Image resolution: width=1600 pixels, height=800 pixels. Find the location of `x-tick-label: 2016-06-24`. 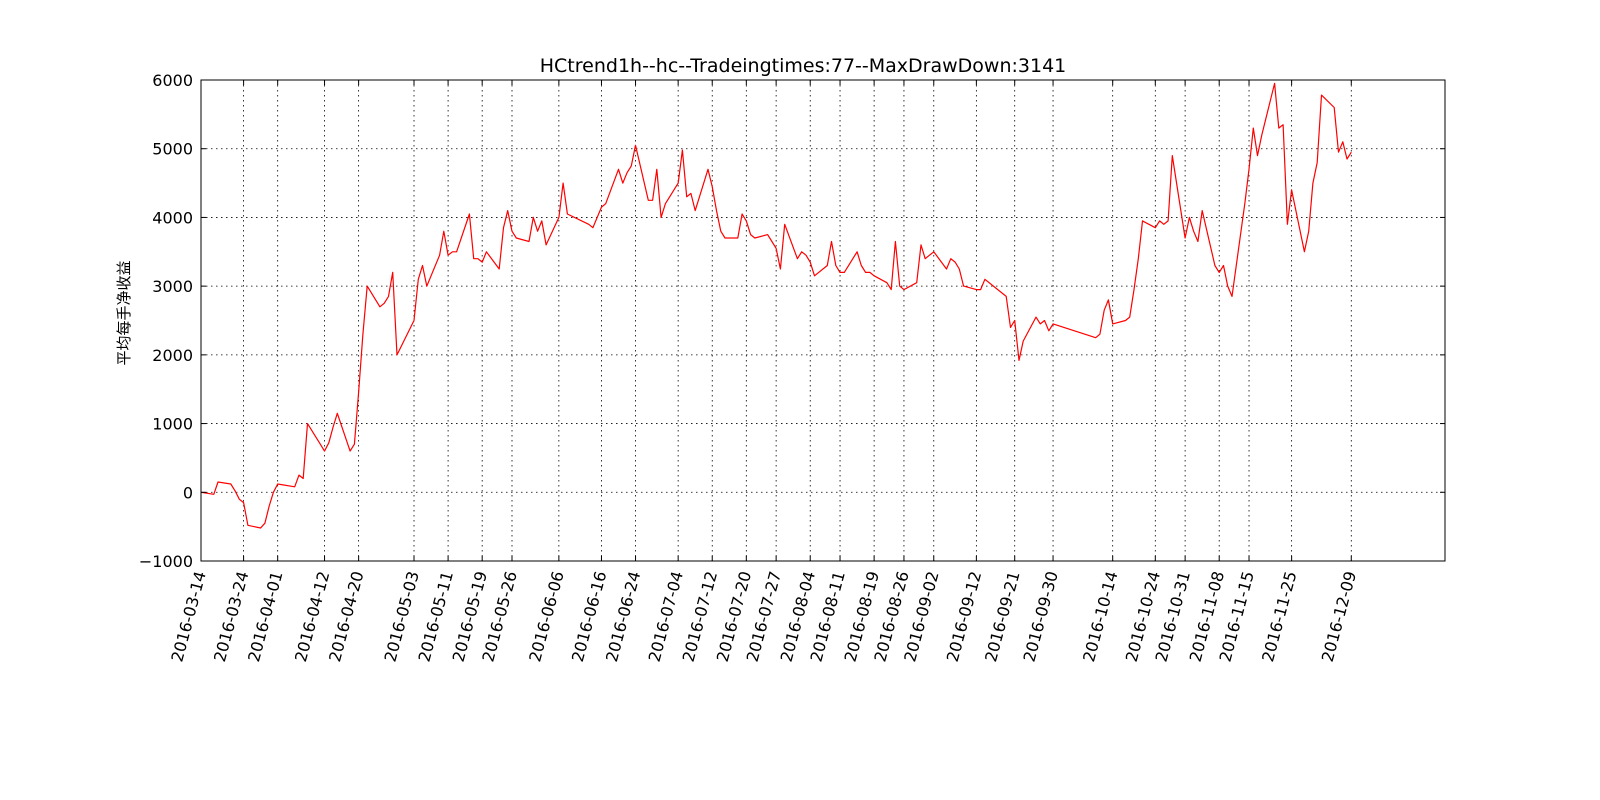

x-tick-label: 2016-06-24 is located at coordinates (623, 616).